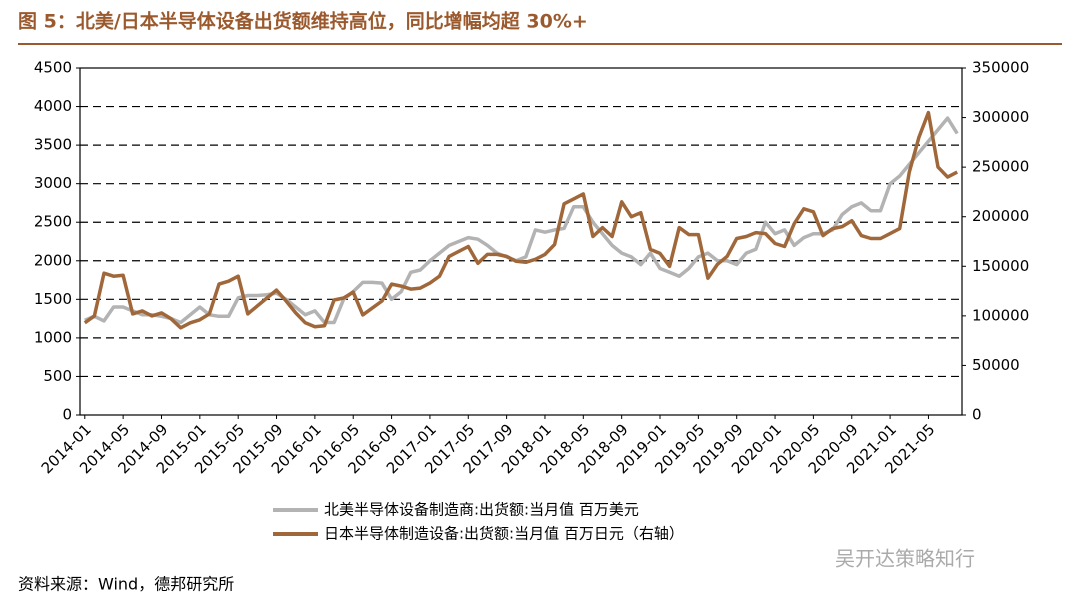 This screenshot has width=1080, height=610. I want to click on y-tick-label: 1000, so click(53, 337).